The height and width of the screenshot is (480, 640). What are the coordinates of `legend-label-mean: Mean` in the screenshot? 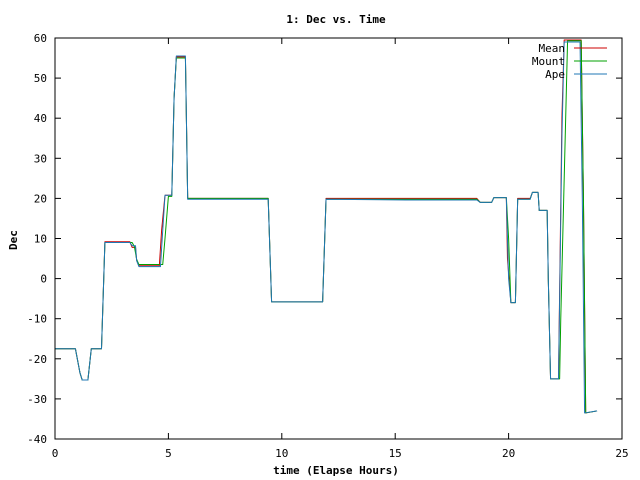 It's located at (552, 48).